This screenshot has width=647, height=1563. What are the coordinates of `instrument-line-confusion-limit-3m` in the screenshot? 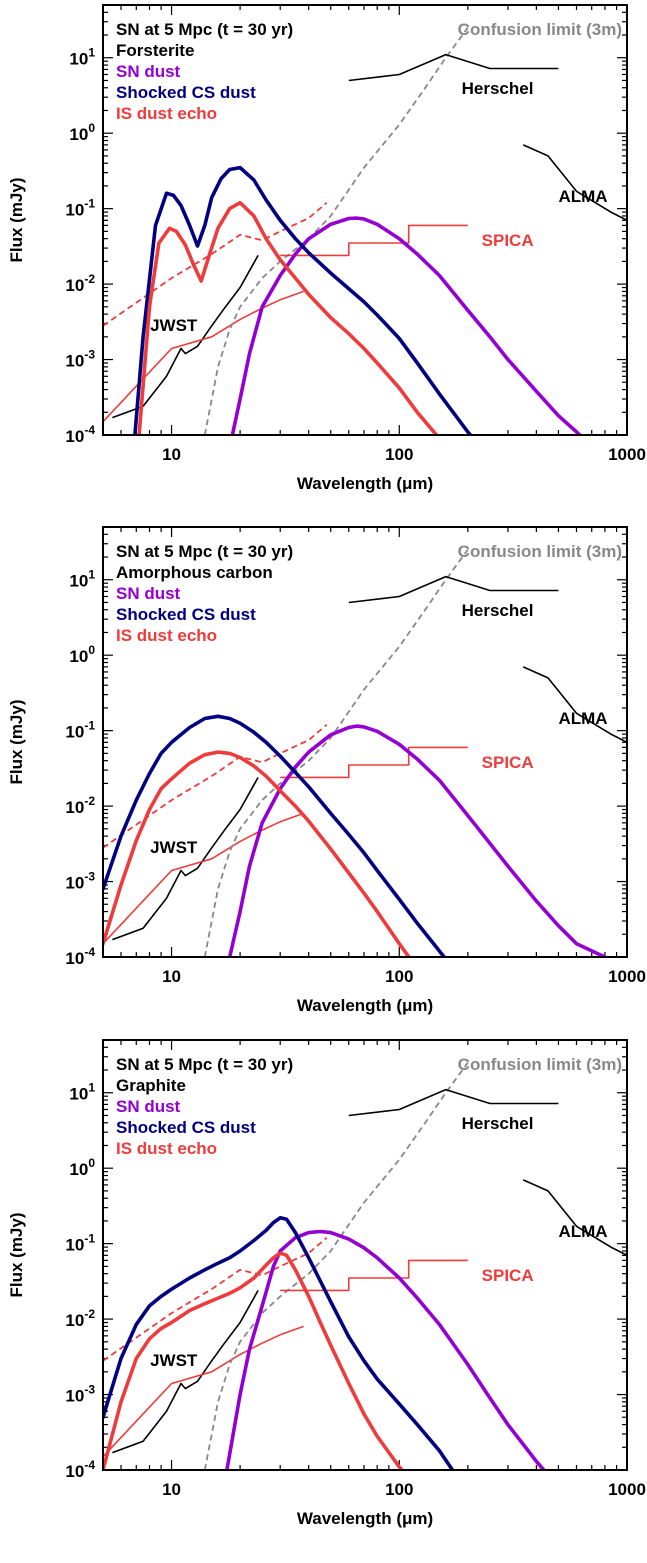 It's located at (336, 753).